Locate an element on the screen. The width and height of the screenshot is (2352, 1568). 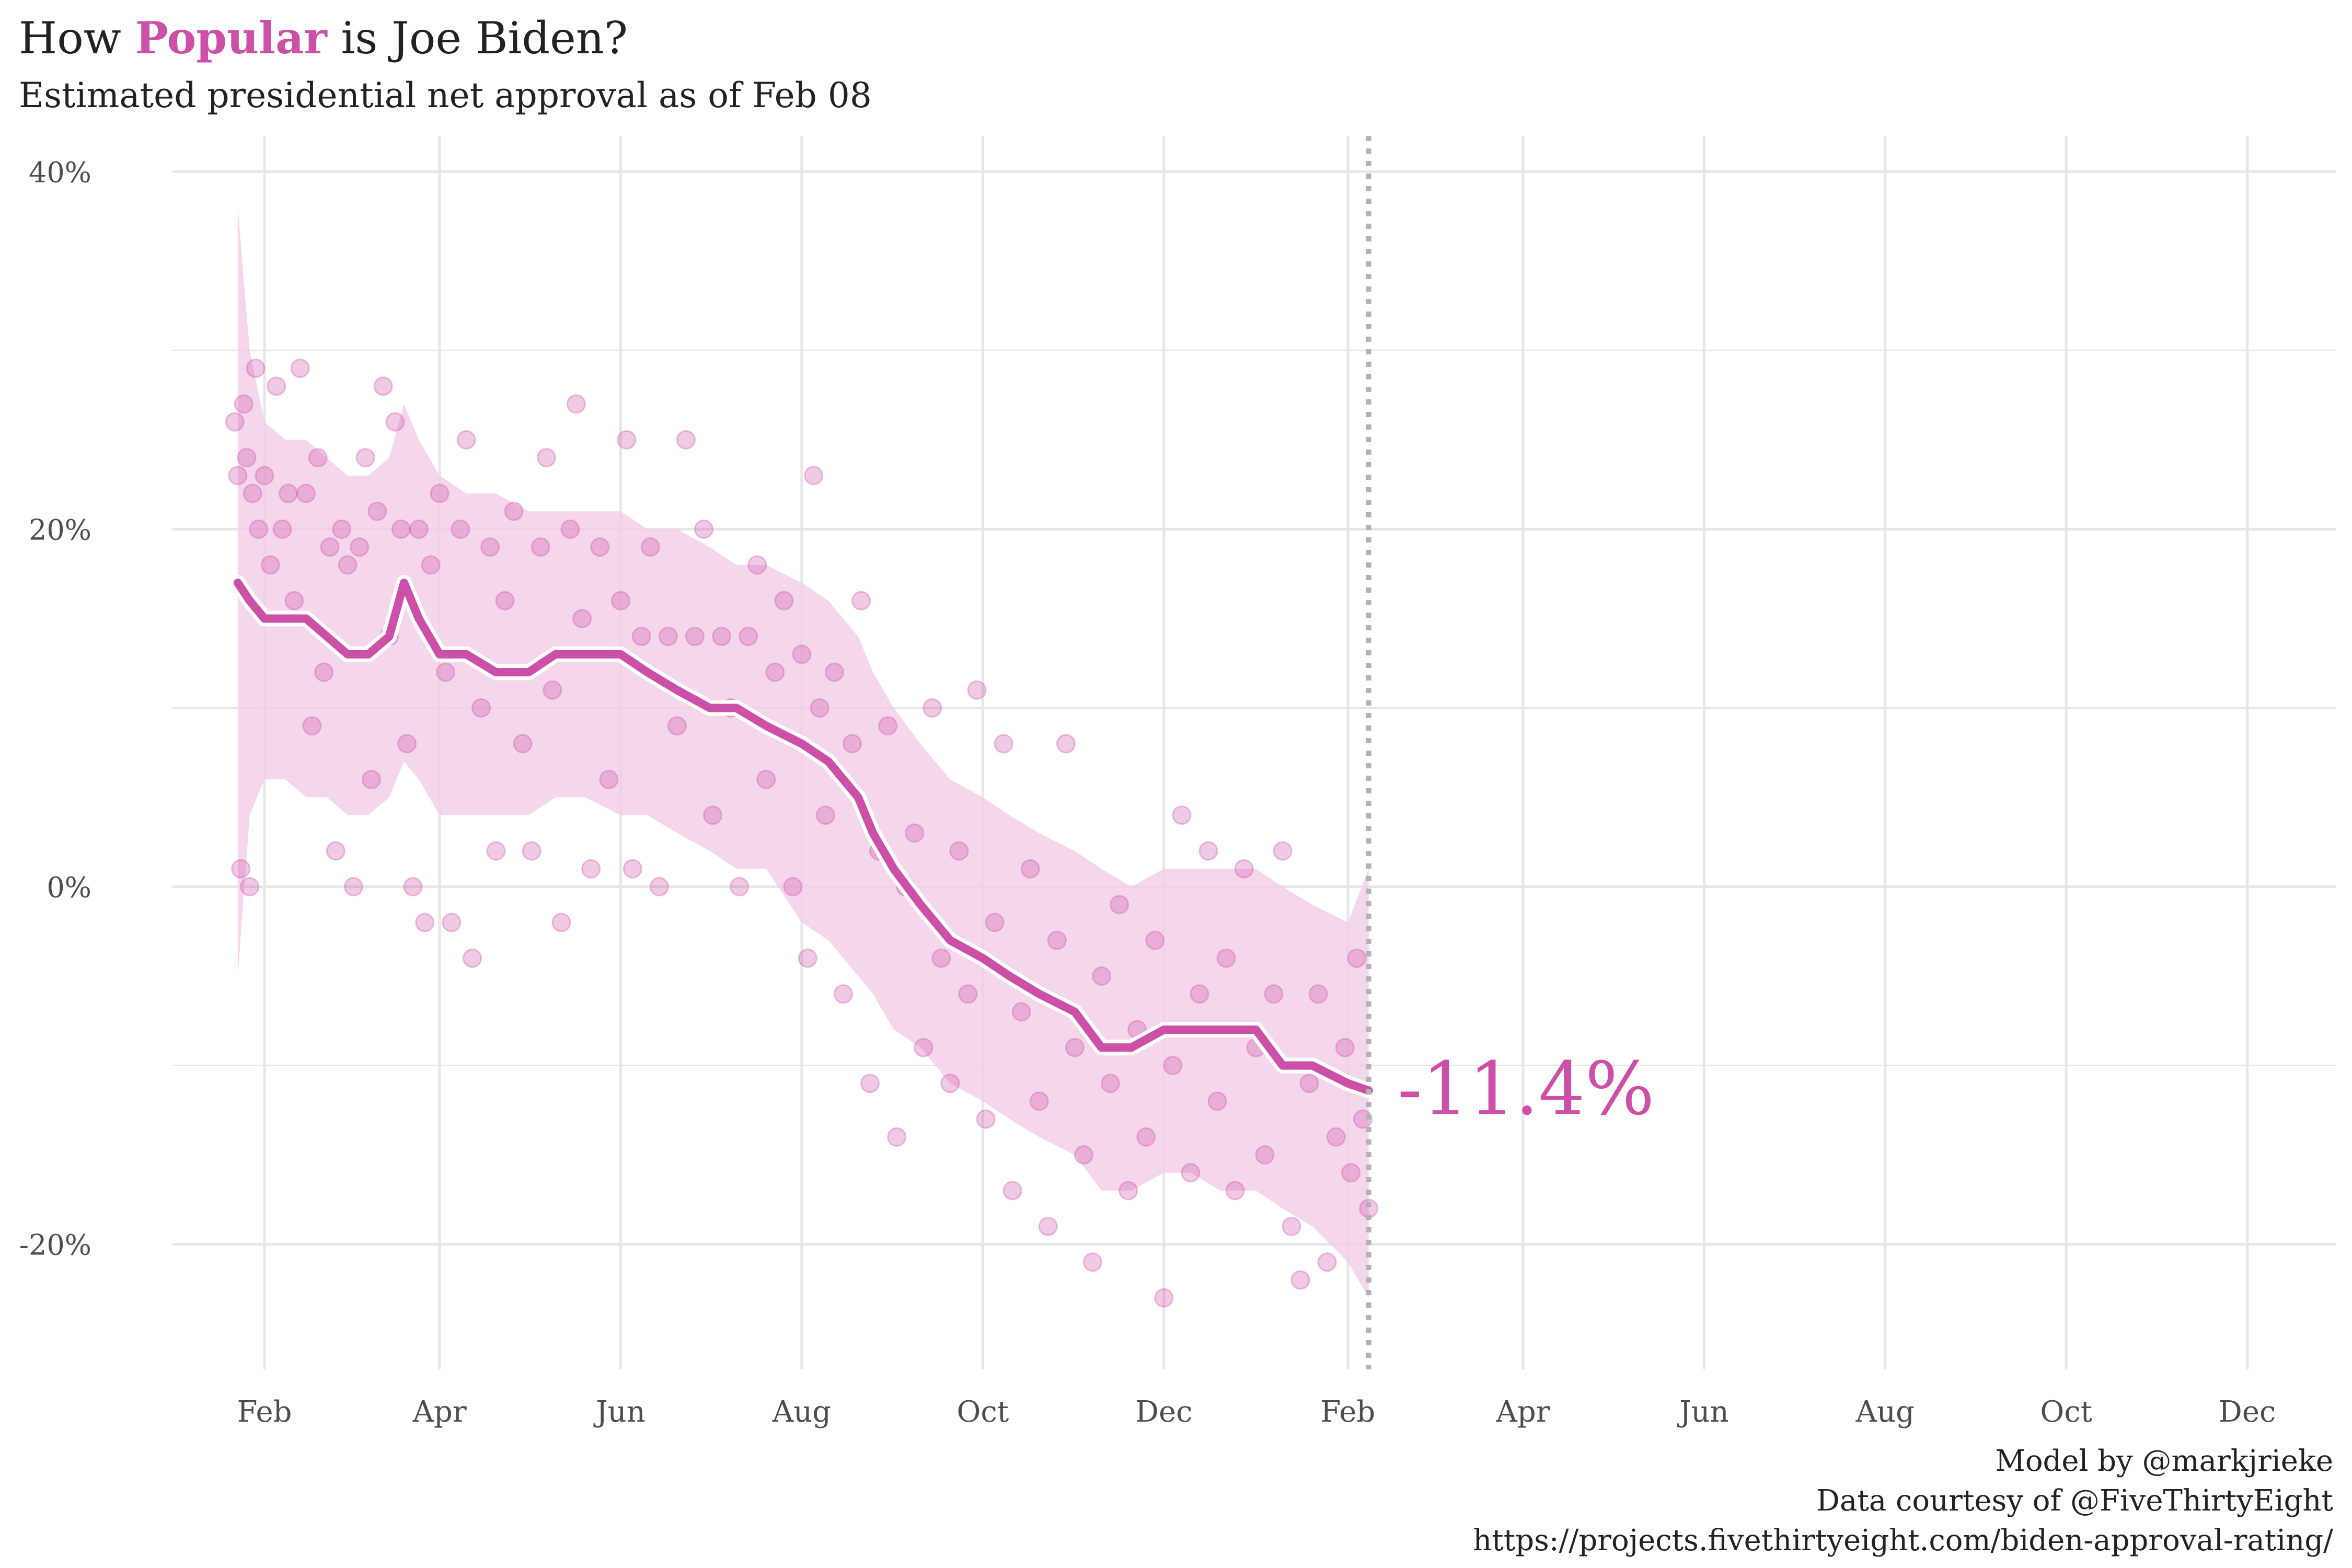
caption-line-data: Data courtesy of @FiveThirtyEight is located at coordinates (2074, 1501).